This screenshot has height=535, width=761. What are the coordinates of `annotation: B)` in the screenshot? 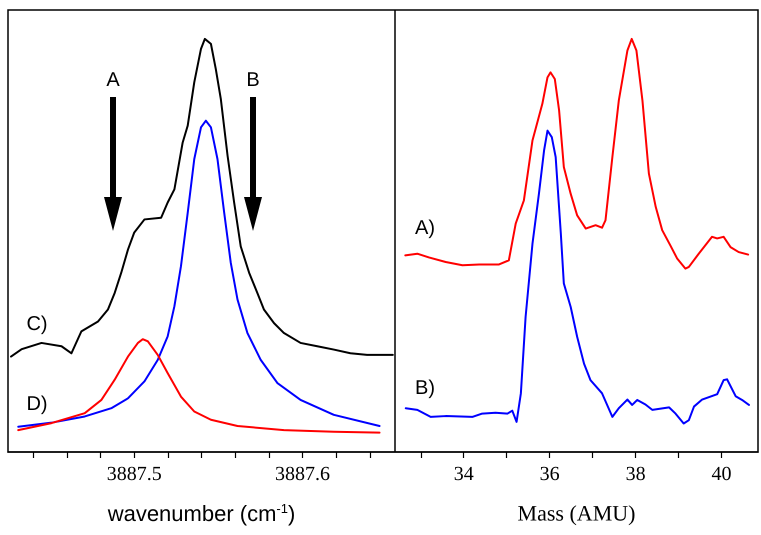 It's located at (425, 388).